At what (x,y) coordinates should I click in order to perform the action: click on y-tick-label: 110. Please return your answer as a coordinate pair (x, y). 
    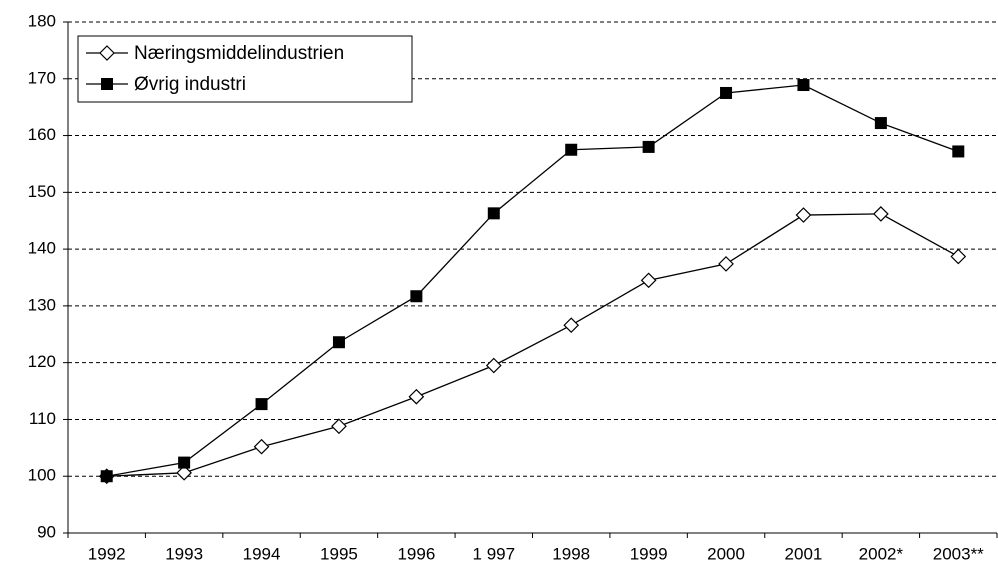
    Looking at the image, I should click on (42, 418).